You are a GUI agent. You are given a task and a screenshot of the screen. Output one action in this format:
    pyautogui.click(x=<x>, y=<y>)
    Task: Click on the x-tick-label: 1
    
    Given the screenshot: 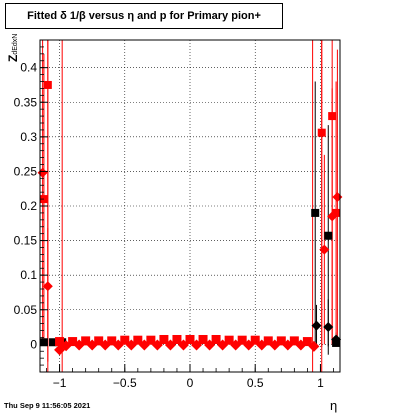 What is the action you would take?
    pyautogui.click(x=320, y=383)
    